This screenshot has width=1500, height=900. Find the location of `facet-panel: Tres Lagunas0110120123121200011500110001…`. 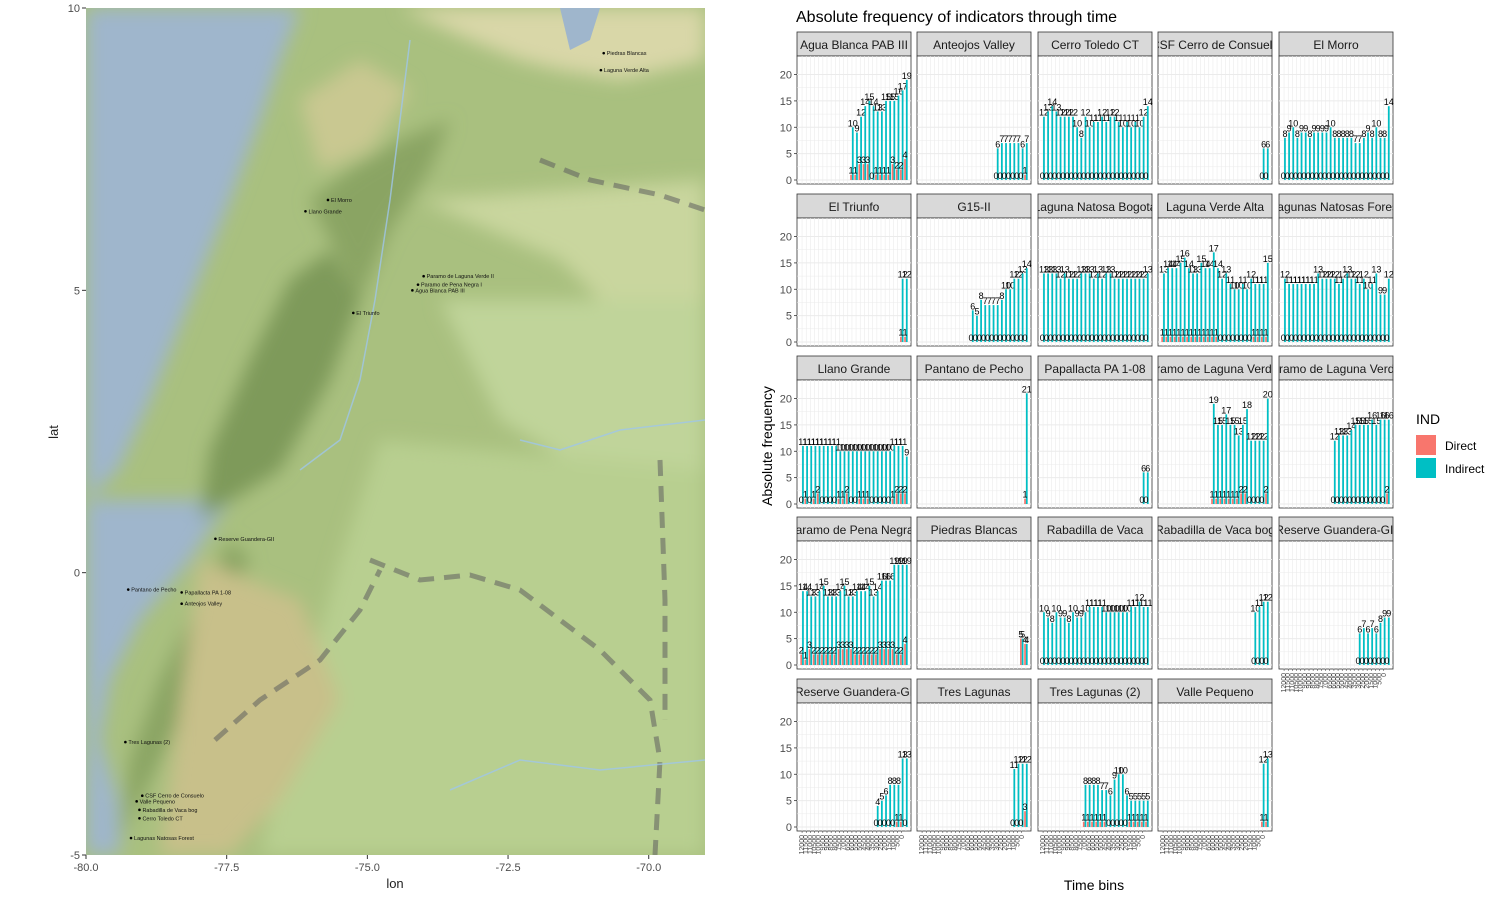

facet-panel: Tres Lagunas0110120123121200011500110001… is located at coordinates (974, 766).